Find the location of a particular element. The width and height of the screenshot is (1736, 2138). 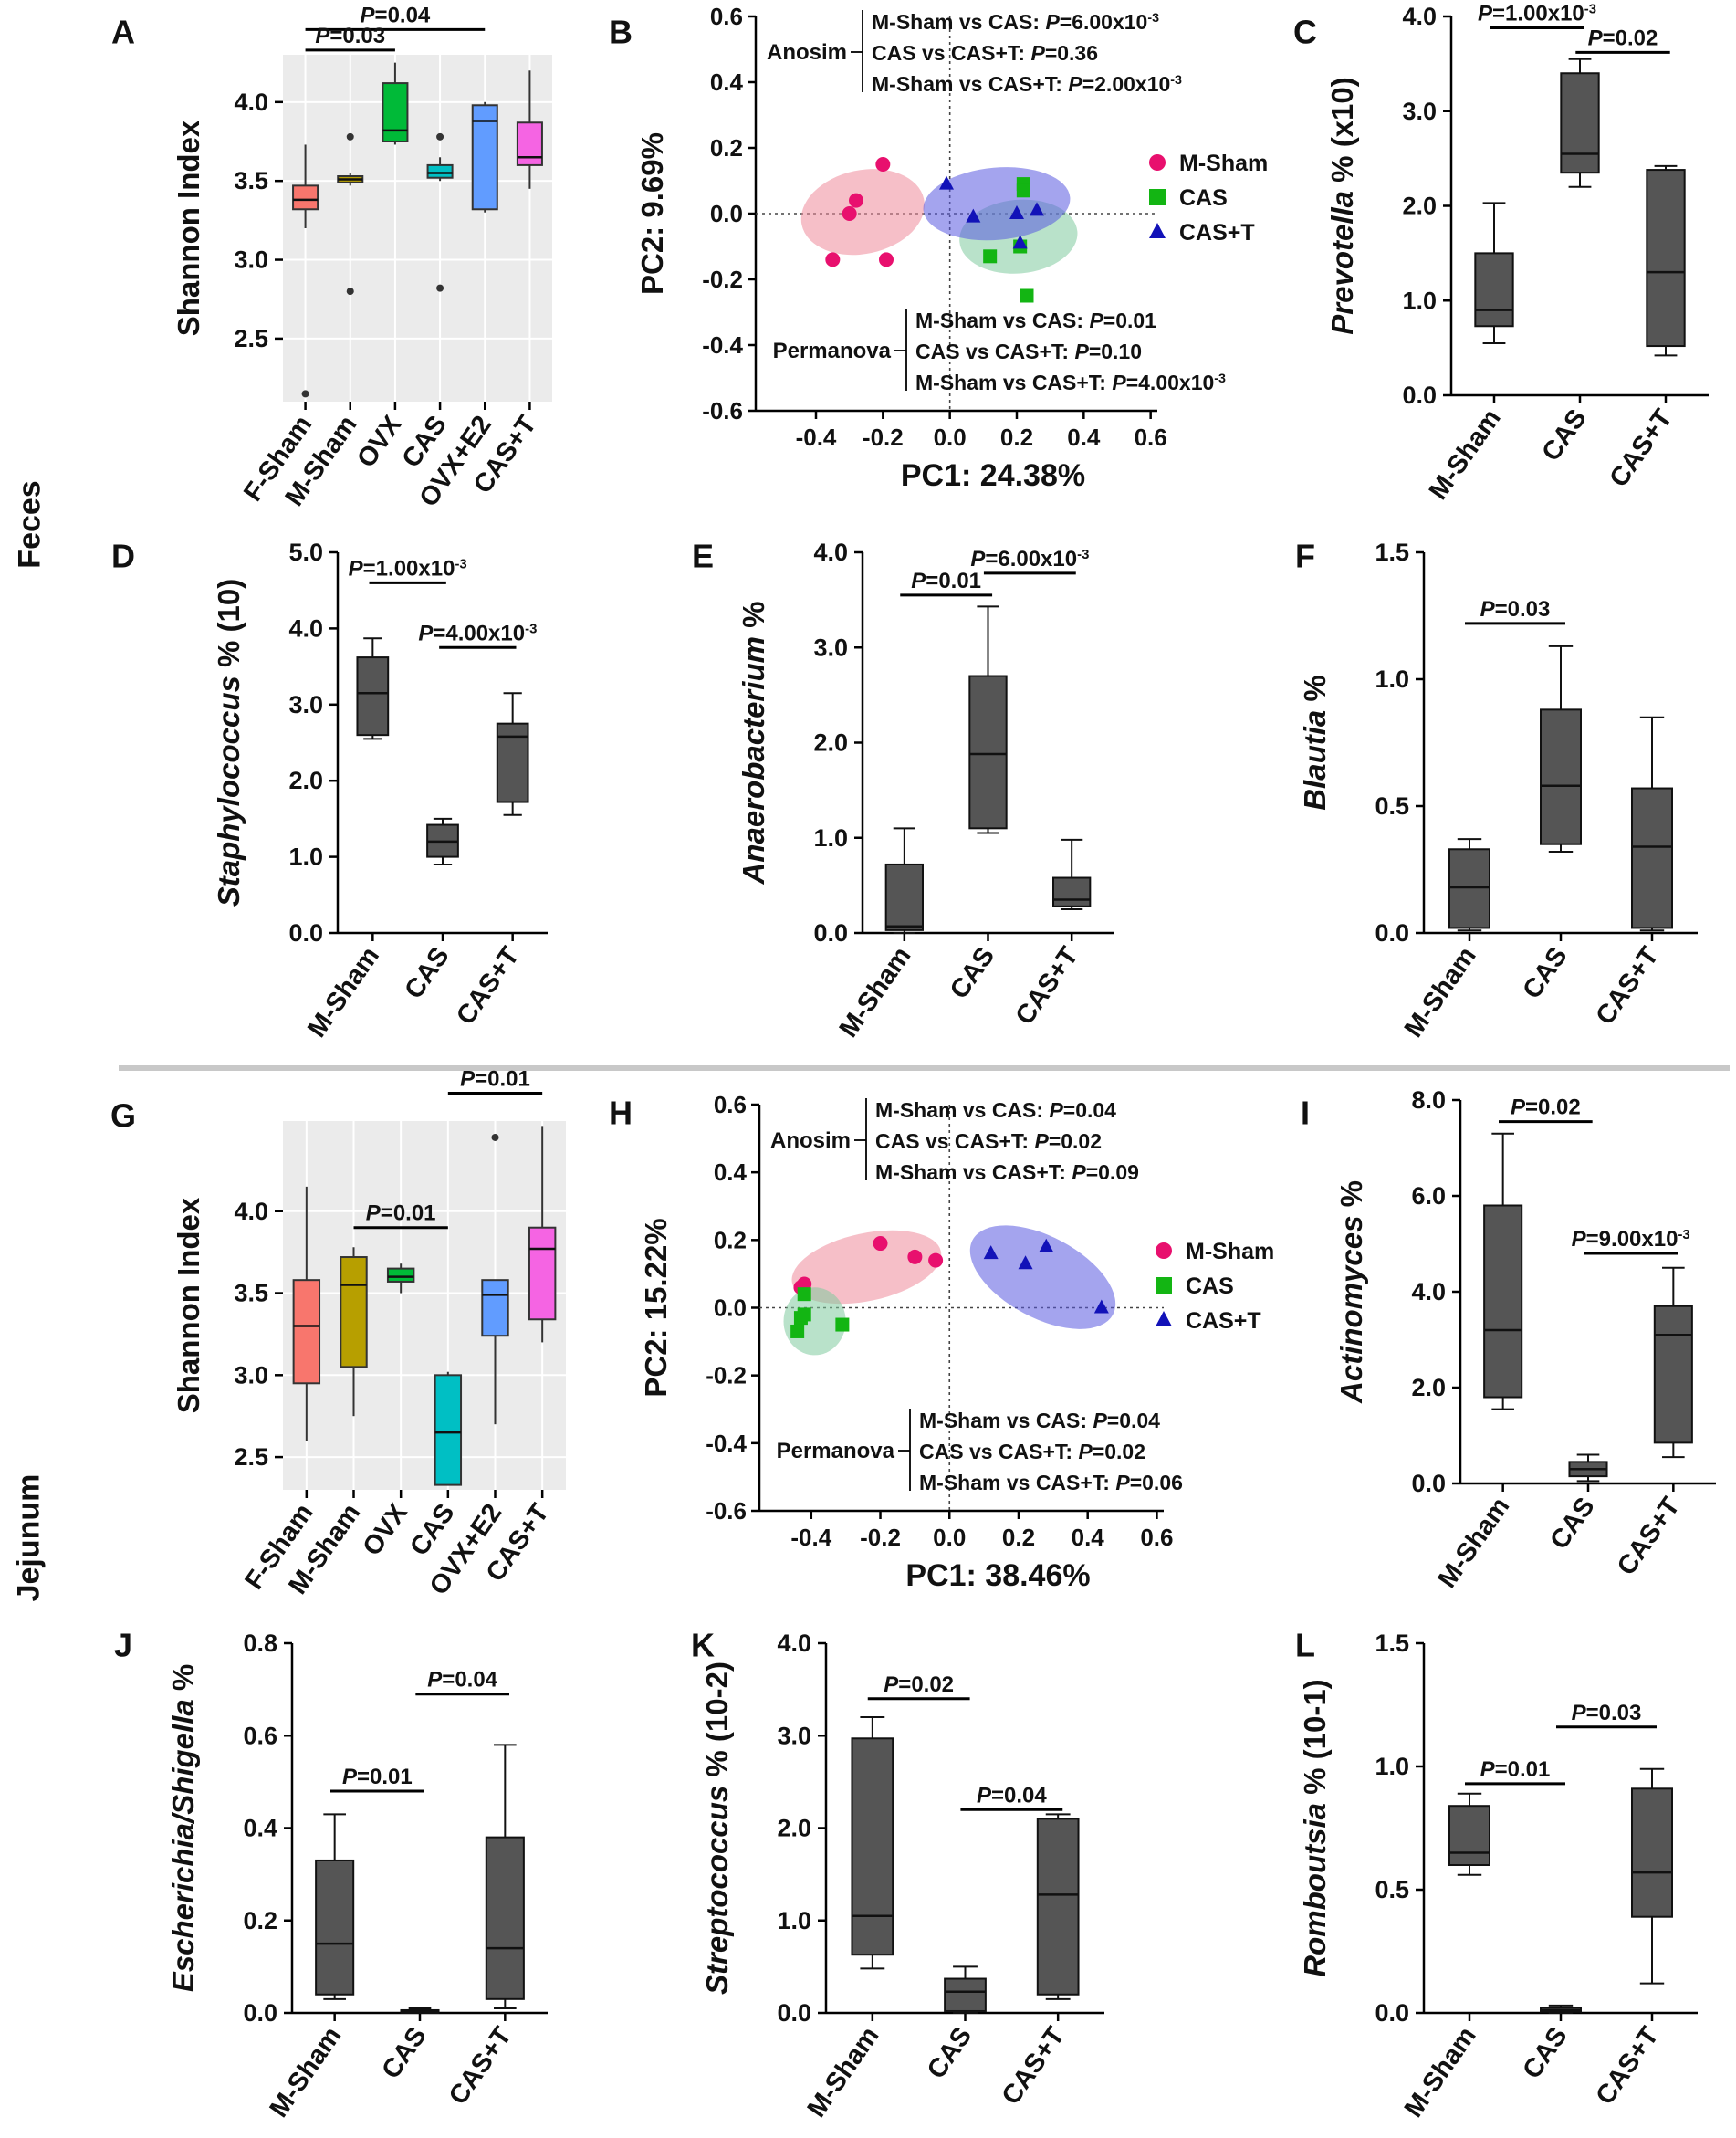

y-axis-label-part: Romboutsia is located at coordinates (1315, 1890).